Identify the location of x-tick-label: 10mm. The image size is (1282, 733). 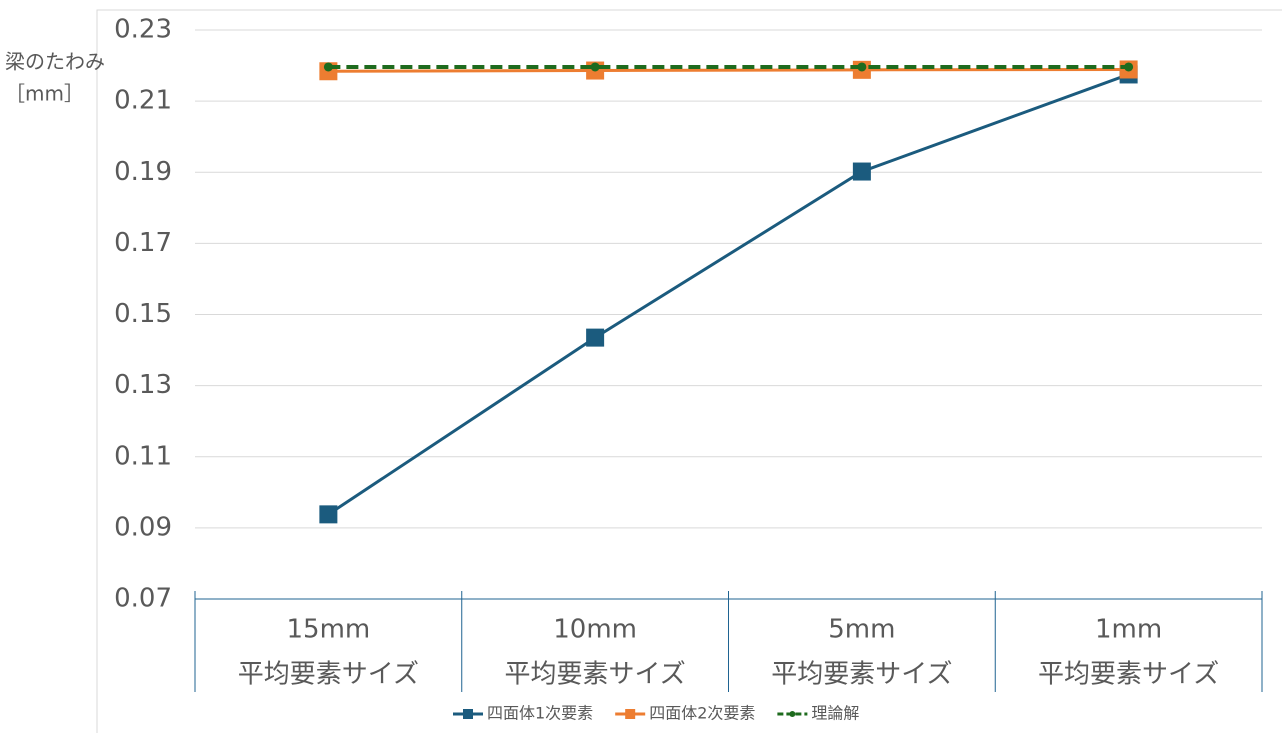
(595, 630).